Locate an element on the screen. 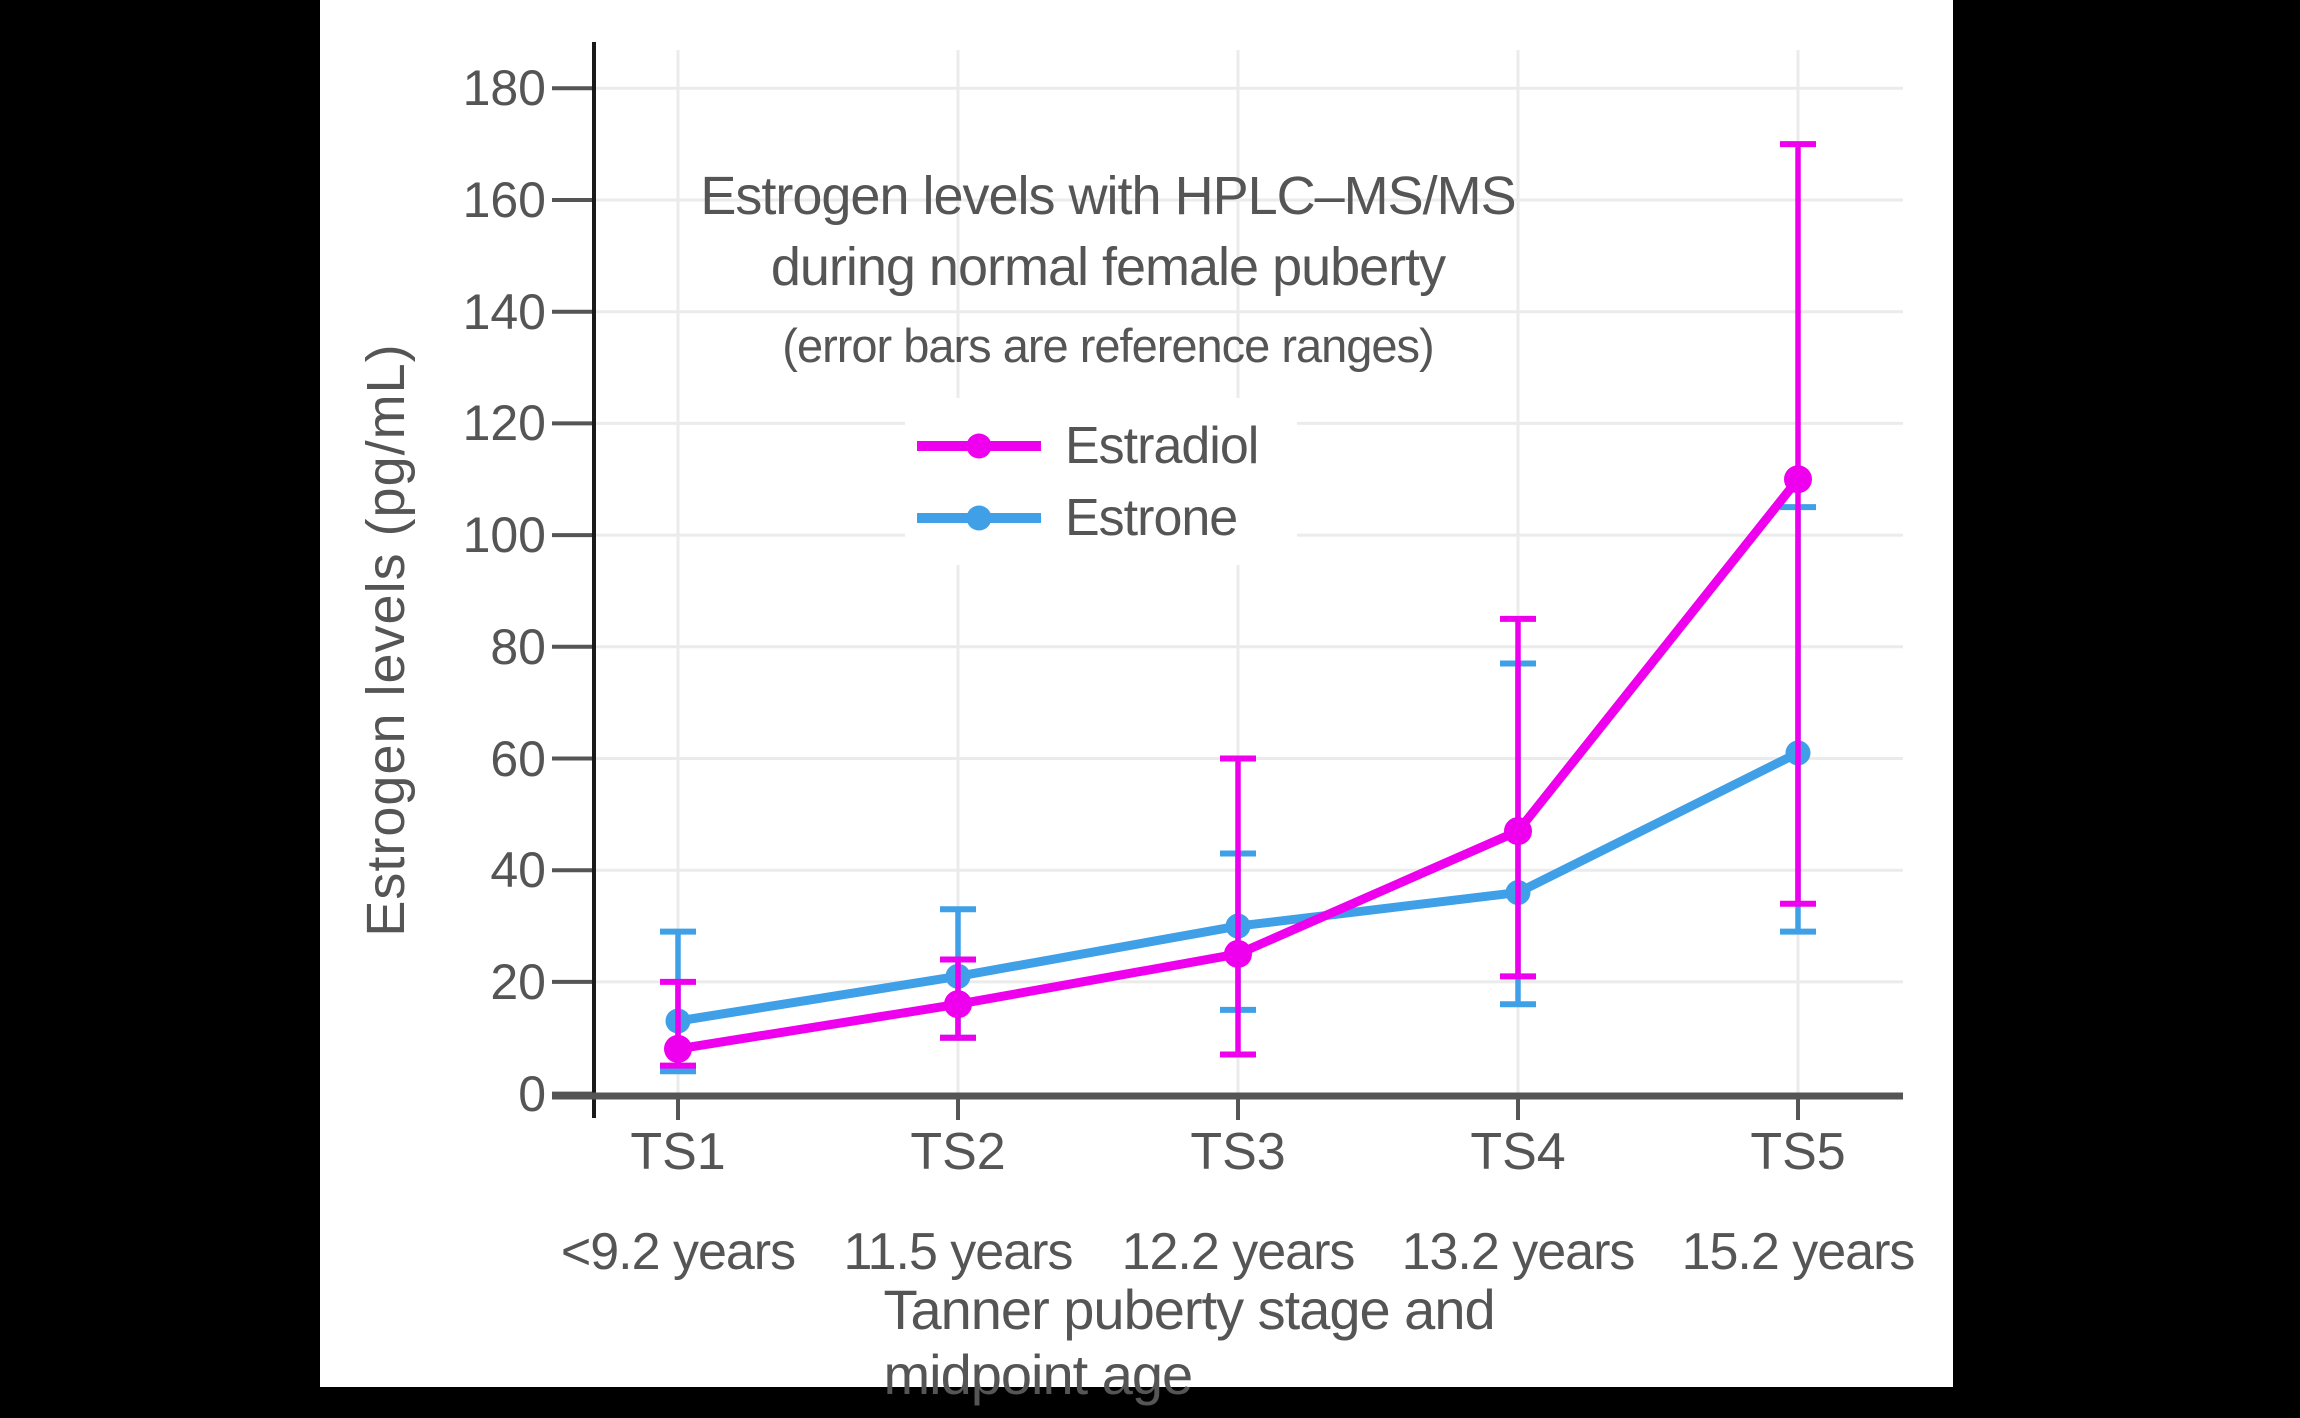  y-tick-label: 80 is located at coordinates (518, 646).